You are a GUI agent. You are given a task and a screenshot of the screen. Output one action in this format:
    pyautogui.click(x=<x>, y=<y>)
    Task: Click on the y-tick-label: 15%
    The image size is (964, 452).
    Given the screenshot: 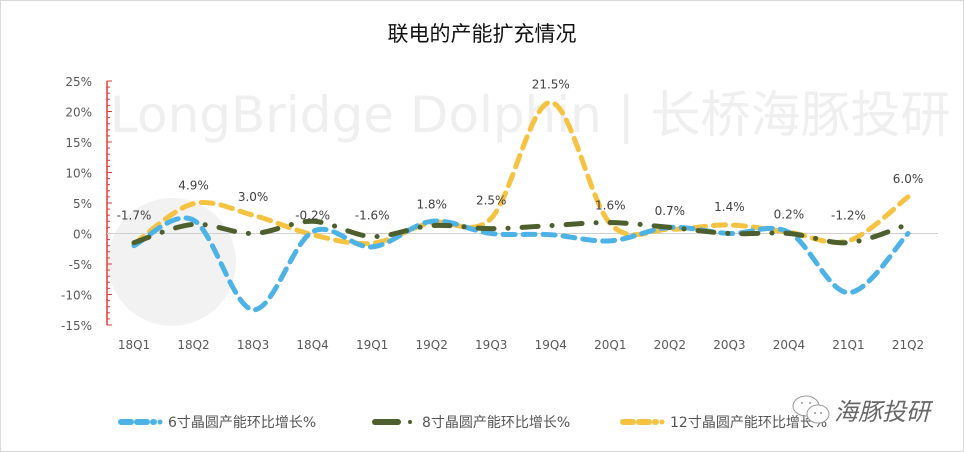 What is the action you would take?
    pyautogui.click(x=78, y=143)
    